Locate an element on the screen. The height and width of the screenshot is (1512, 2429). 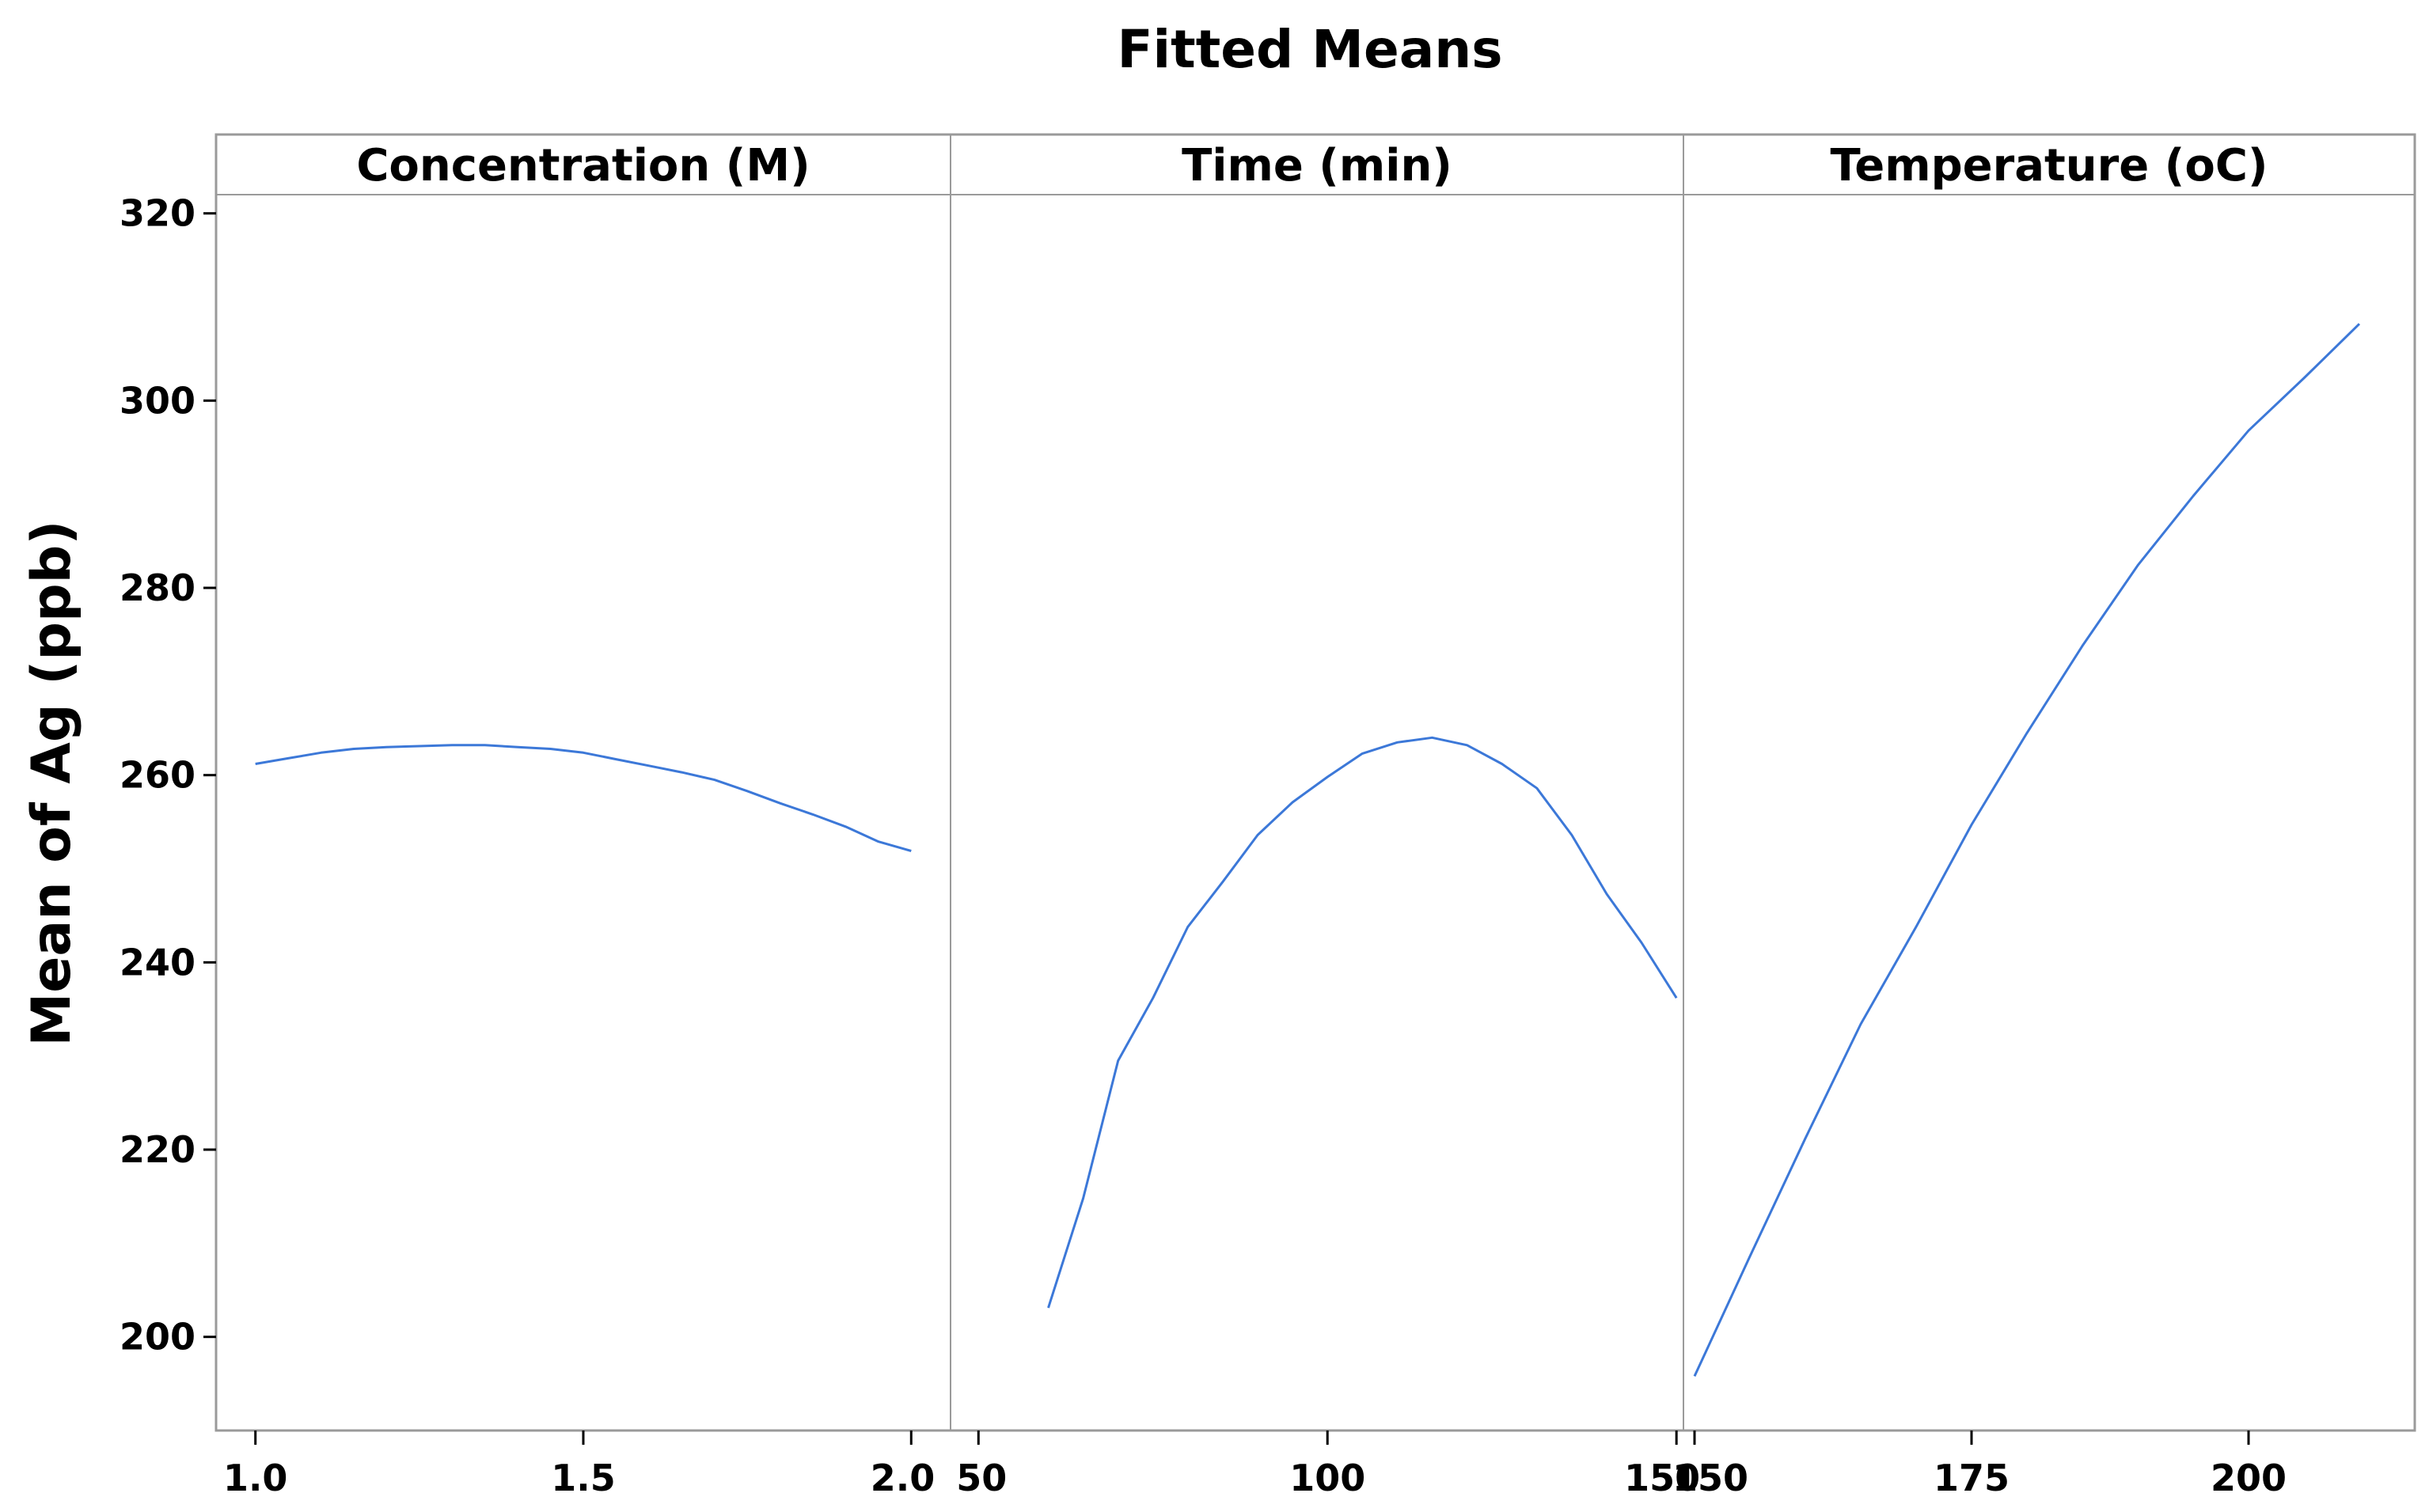
y-tick-label: 320 is located at coordinates (157, 213).